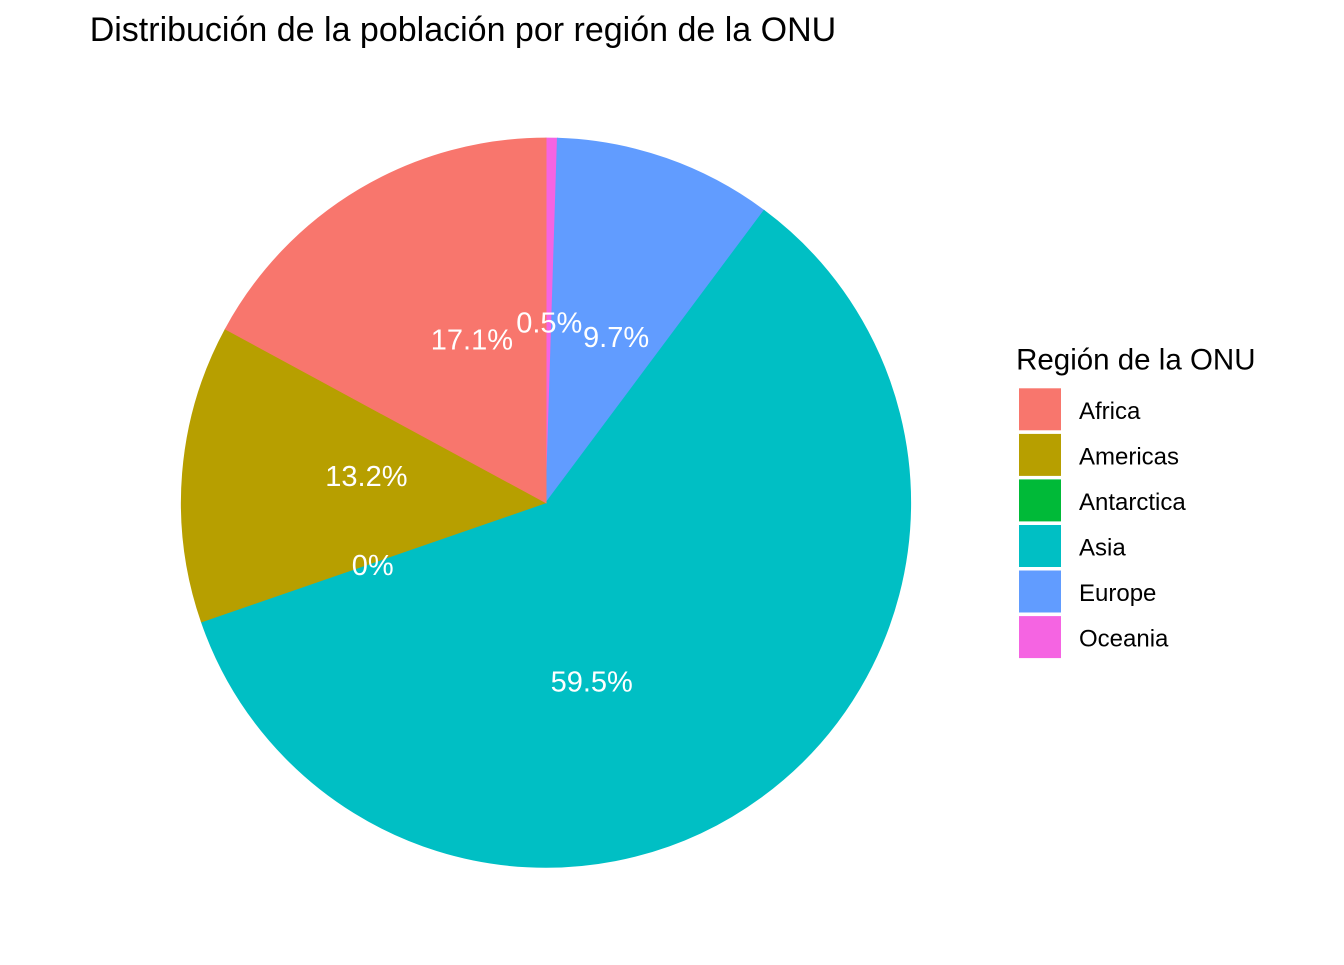 Image resolution: width=1344 pixels, height=965 pixels. What do you see at coordinates (1110, 411) in the screenshot?
I see `svg-text: Africa` at bounding box center [1110, 411].